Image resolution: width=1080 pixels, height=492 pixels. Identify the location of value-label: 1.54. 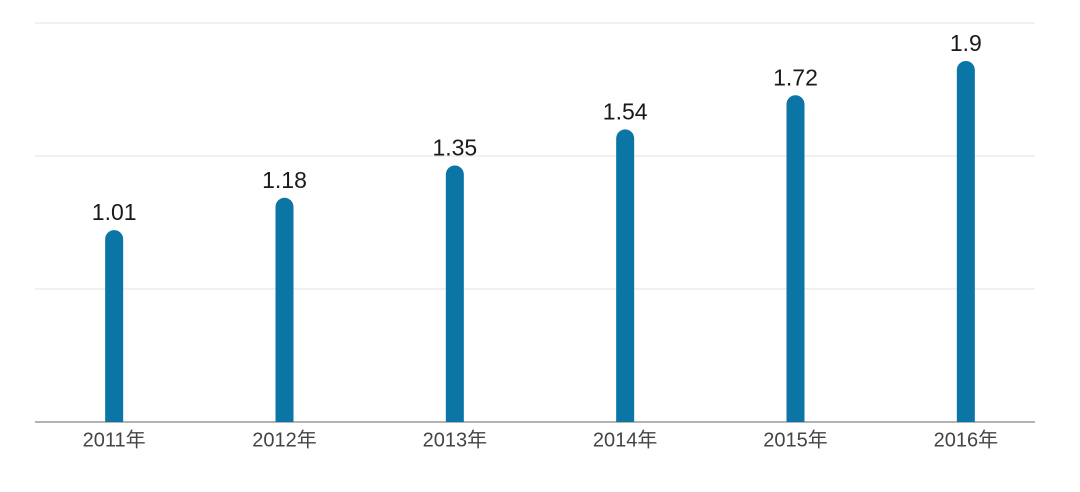
(625, 111).